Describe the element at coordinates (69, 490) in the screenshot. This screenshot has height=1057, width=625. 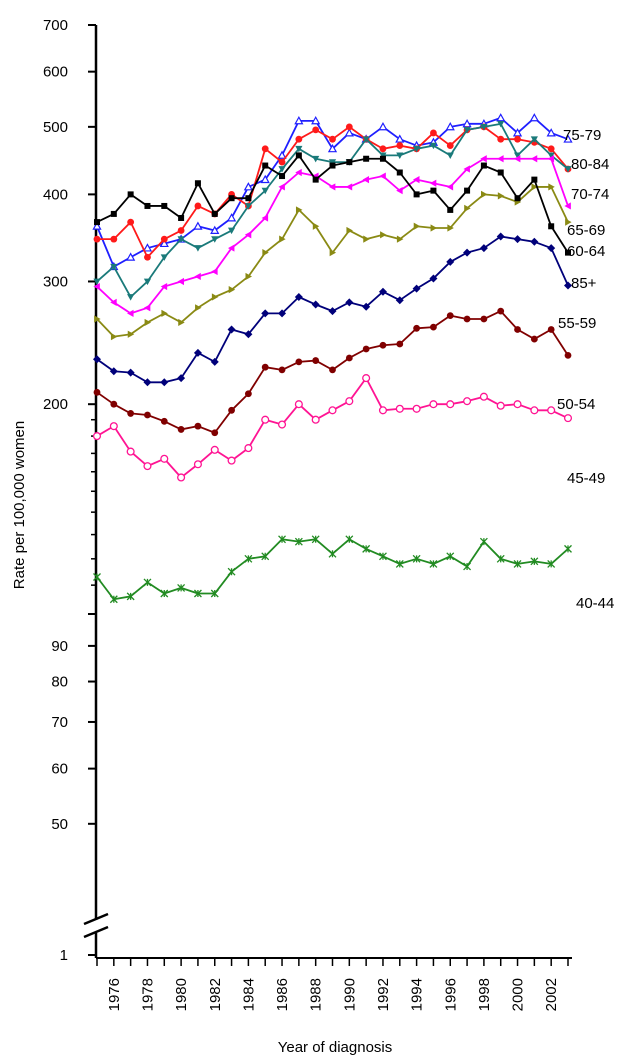
I see `y-ticks: 1 50 60 70 80 90 200 300 400 500 600 700` at that location.